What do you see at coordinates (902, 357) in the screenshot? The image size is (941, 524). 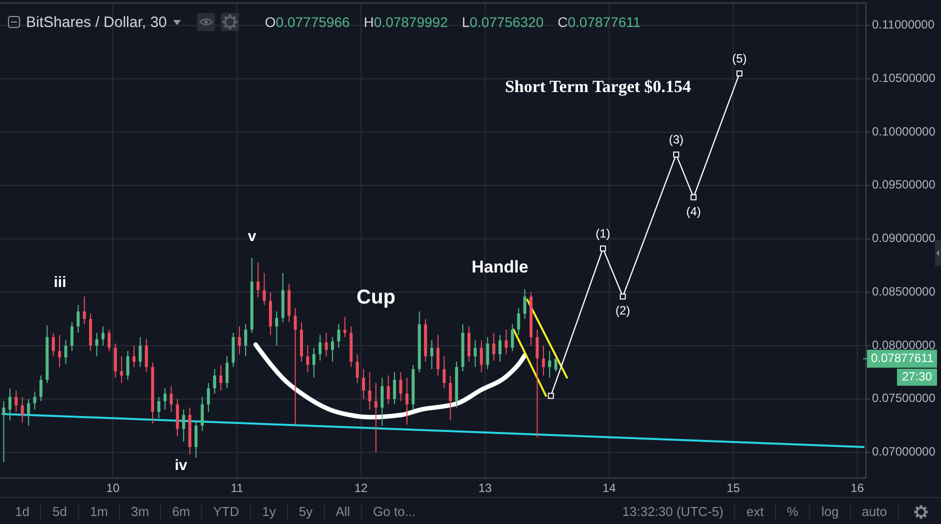 I see `text: 0.07877611` at bounding box center [902, 357].